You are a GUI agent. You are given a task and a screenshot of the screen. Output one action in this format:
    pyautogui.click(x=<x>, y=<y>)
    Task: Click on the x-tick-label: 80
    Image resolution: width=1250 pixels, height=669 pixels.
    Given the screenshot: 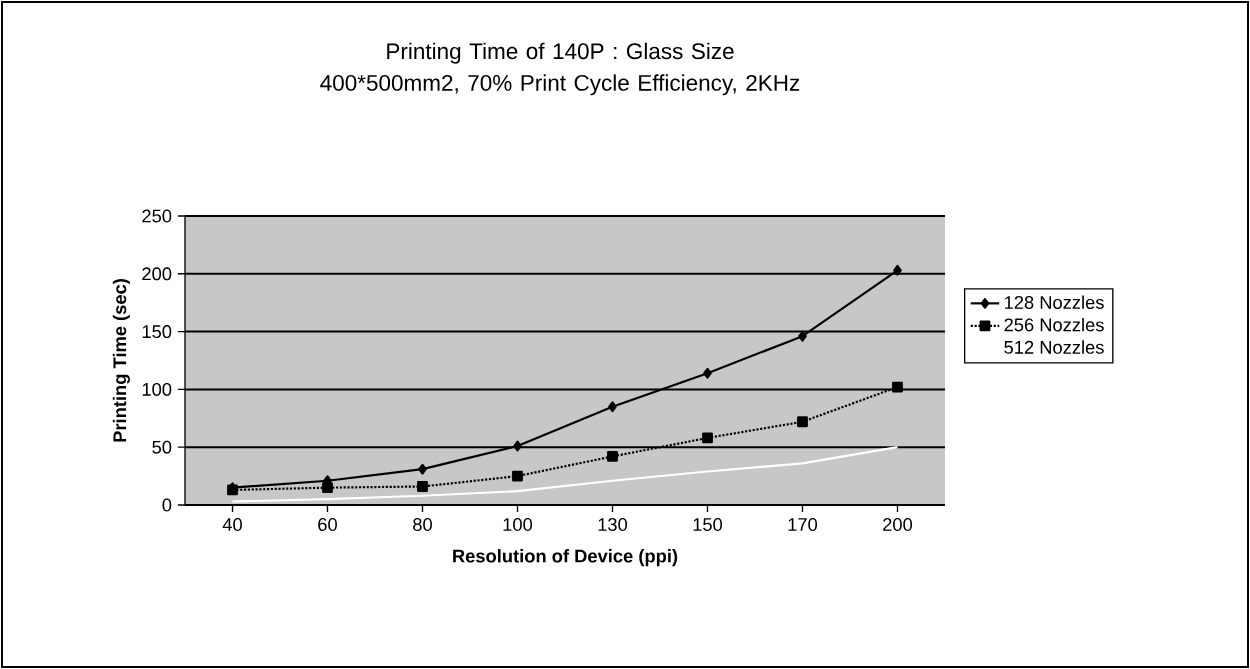 What is the action you would take?
    pyautogui.click(x=422, y=524)
    